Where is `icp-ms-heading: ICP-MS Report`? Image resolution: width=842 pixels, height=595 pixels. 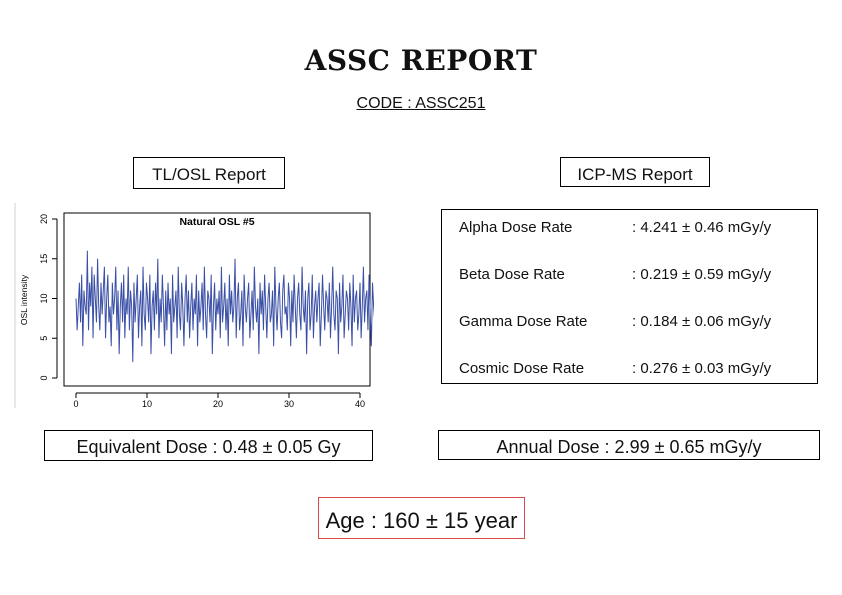
icp-ms-heading: ICP-MS Report is located at coordinates (635, 172).